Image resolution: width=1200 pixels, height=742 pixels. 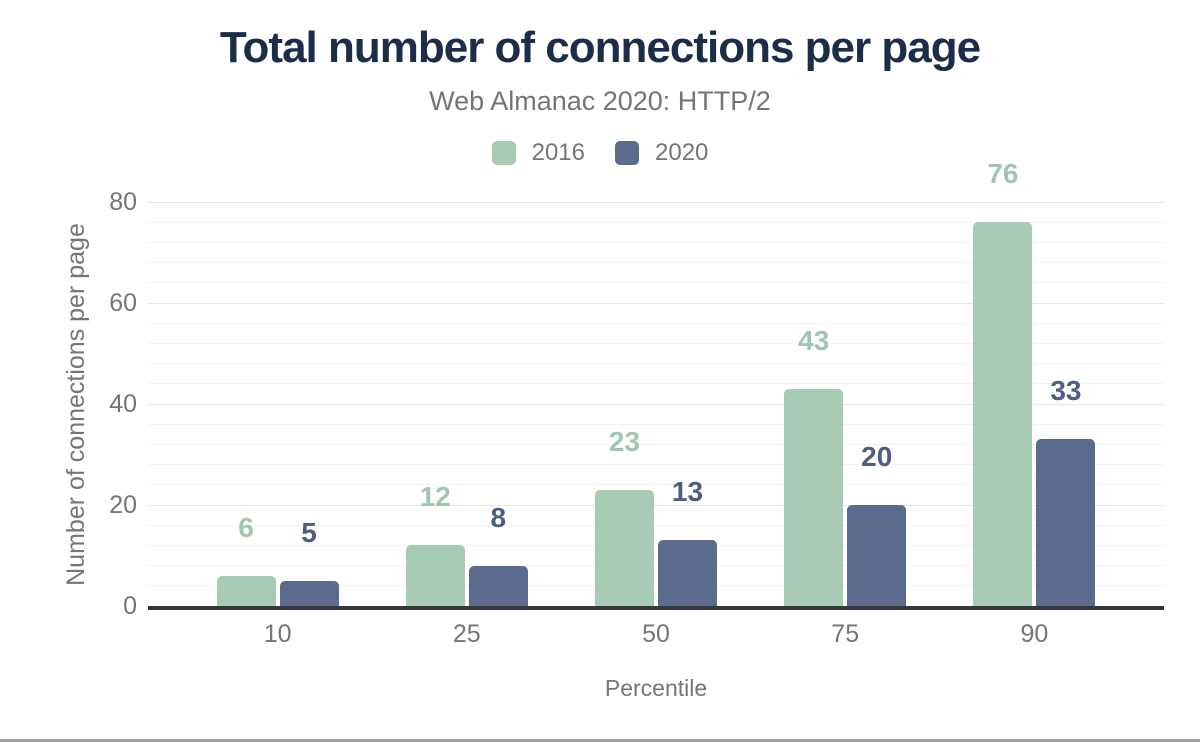 I want to click on bar-wrap-2020-p75: 20, so click(x=877, y=404).